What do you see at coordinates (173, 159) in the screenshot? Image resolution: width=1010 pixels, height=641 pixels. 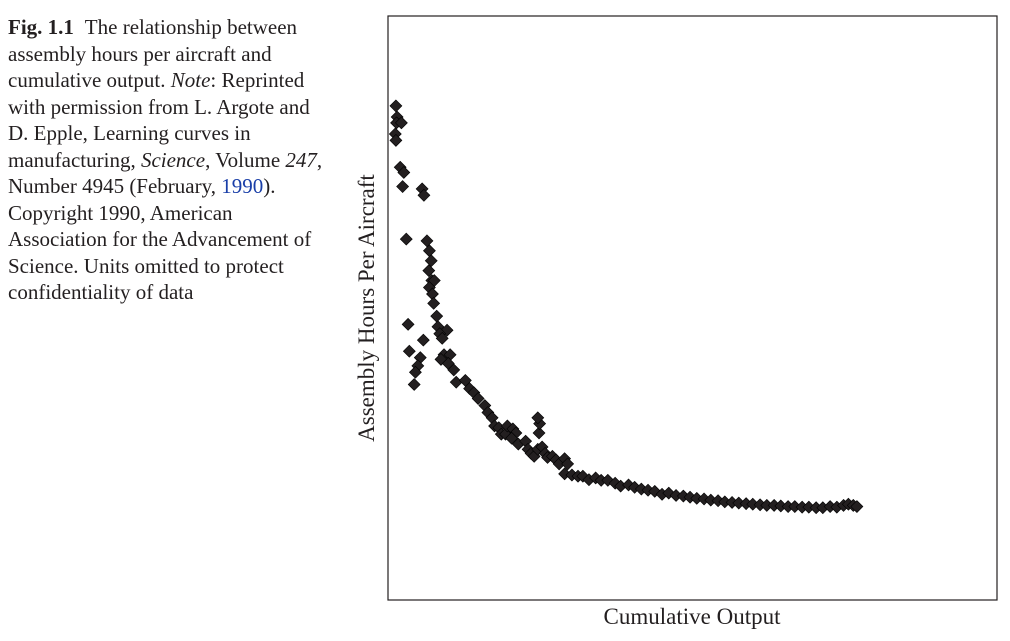 I see `caption-journal: Science` at bounding box center [173, 159].